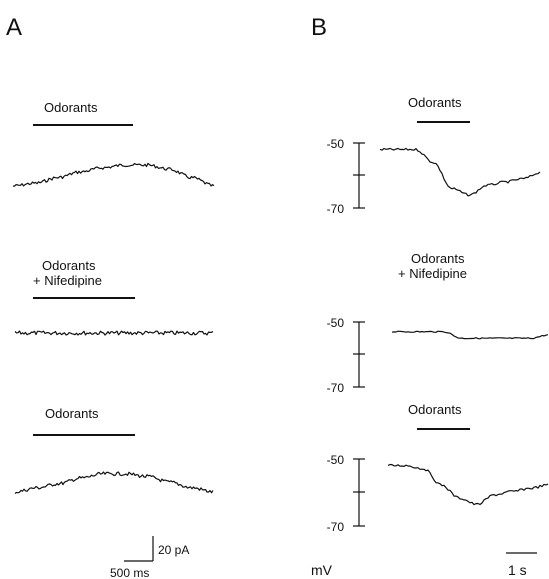 The width and height of the screenshot is (549, 579). What do you see at coordinates (336, 144) in the screenshot?
I see `panel-b-axis-1-tick-label-upper: -50` at bounding box center [336, 144].